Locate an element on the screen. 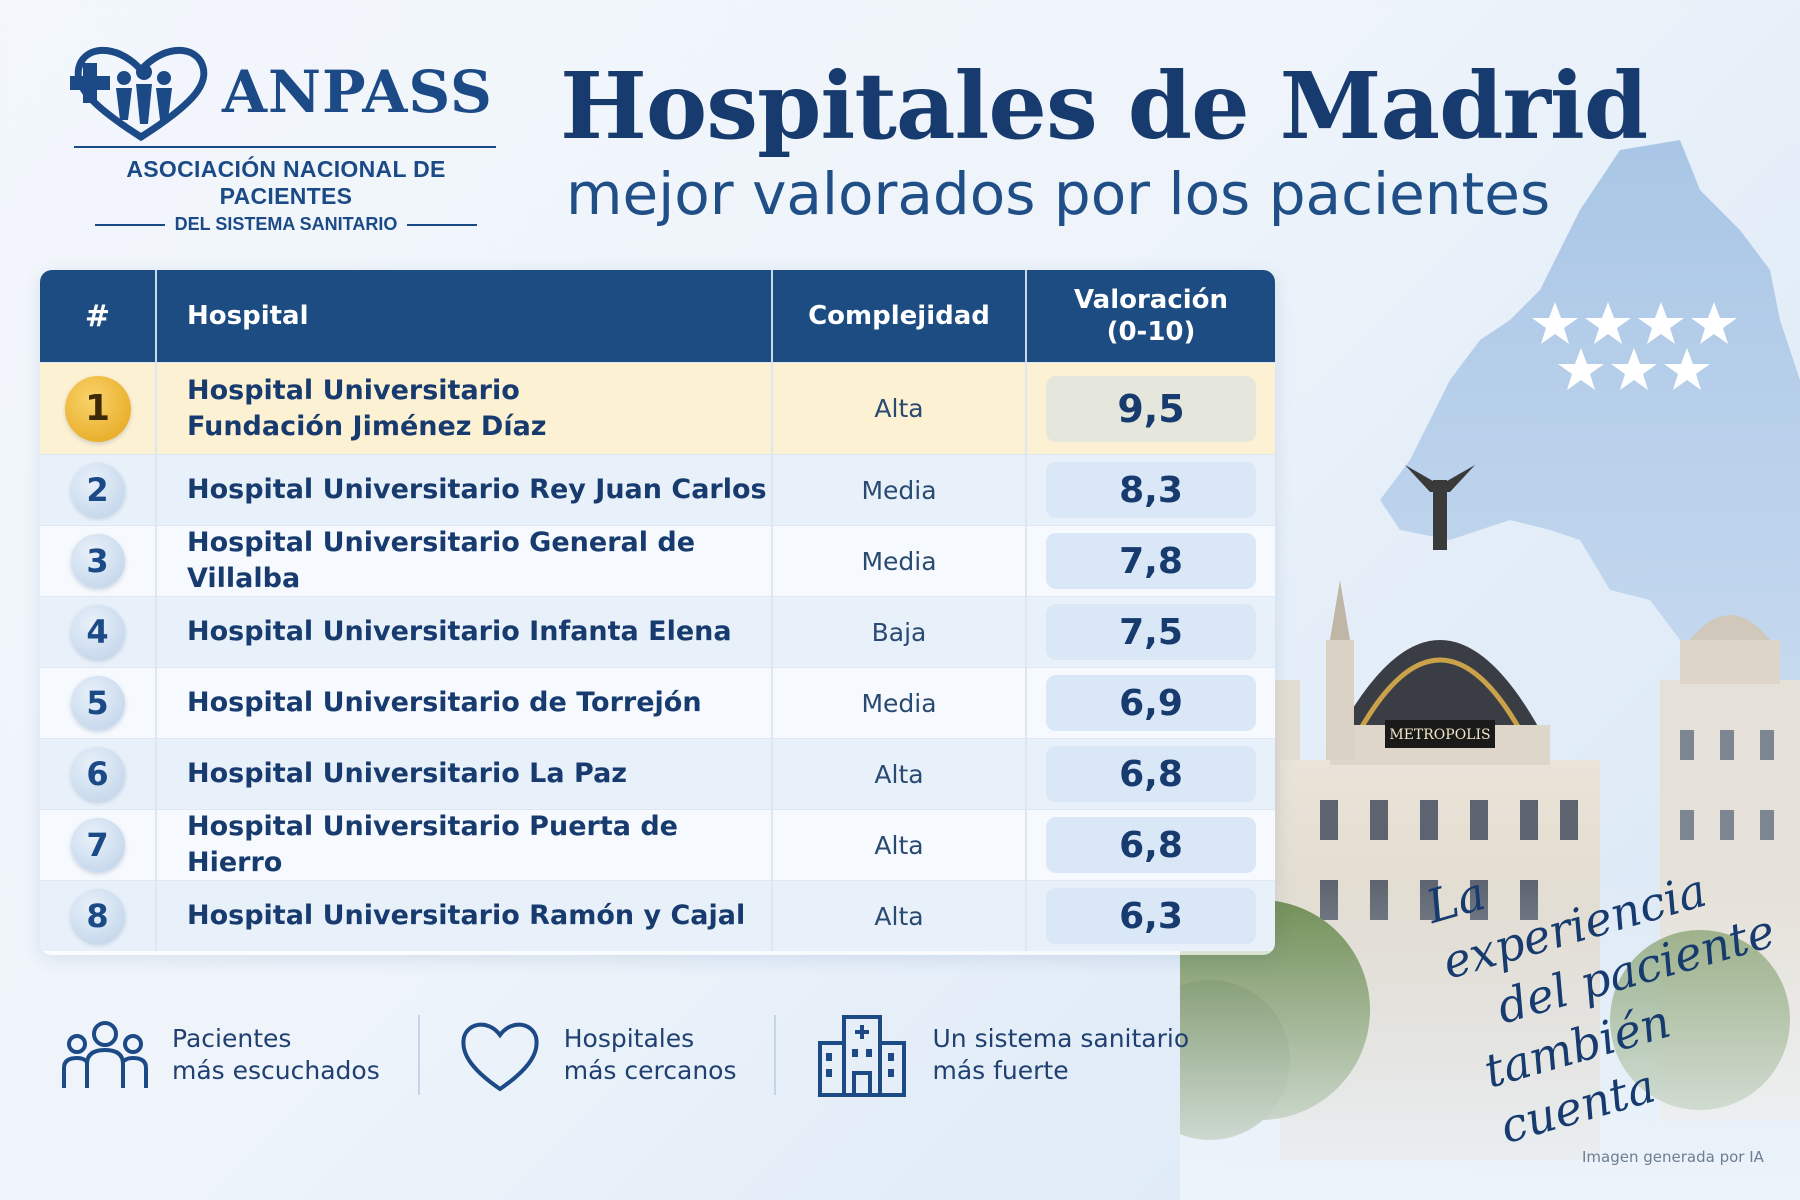 This screenshot has height=1200, width=1800. metropolis-sign: METROPOLIS is located at coordinates (1439, 735).